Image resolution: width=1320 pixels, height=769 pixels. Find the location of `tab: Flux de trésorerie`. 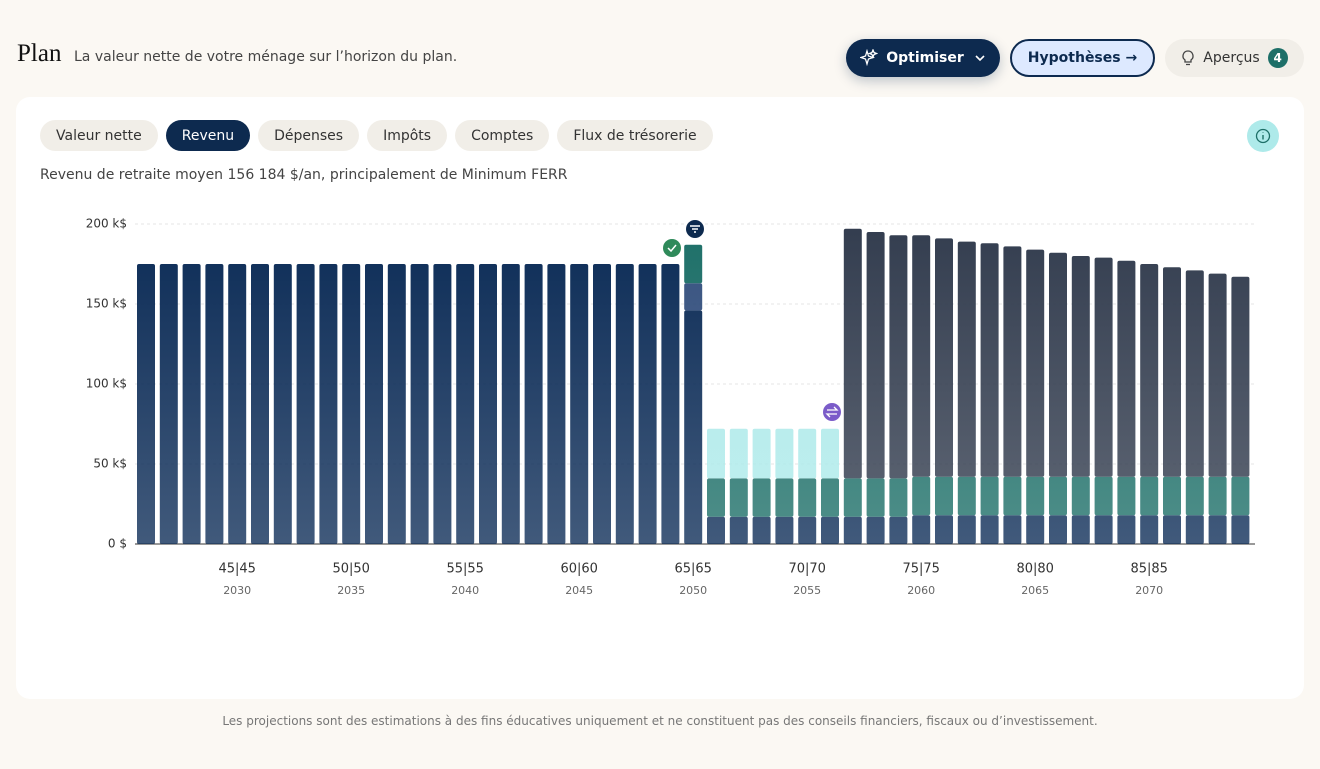

tab: Flux de trésorerie is located at coordinates (635, 135).